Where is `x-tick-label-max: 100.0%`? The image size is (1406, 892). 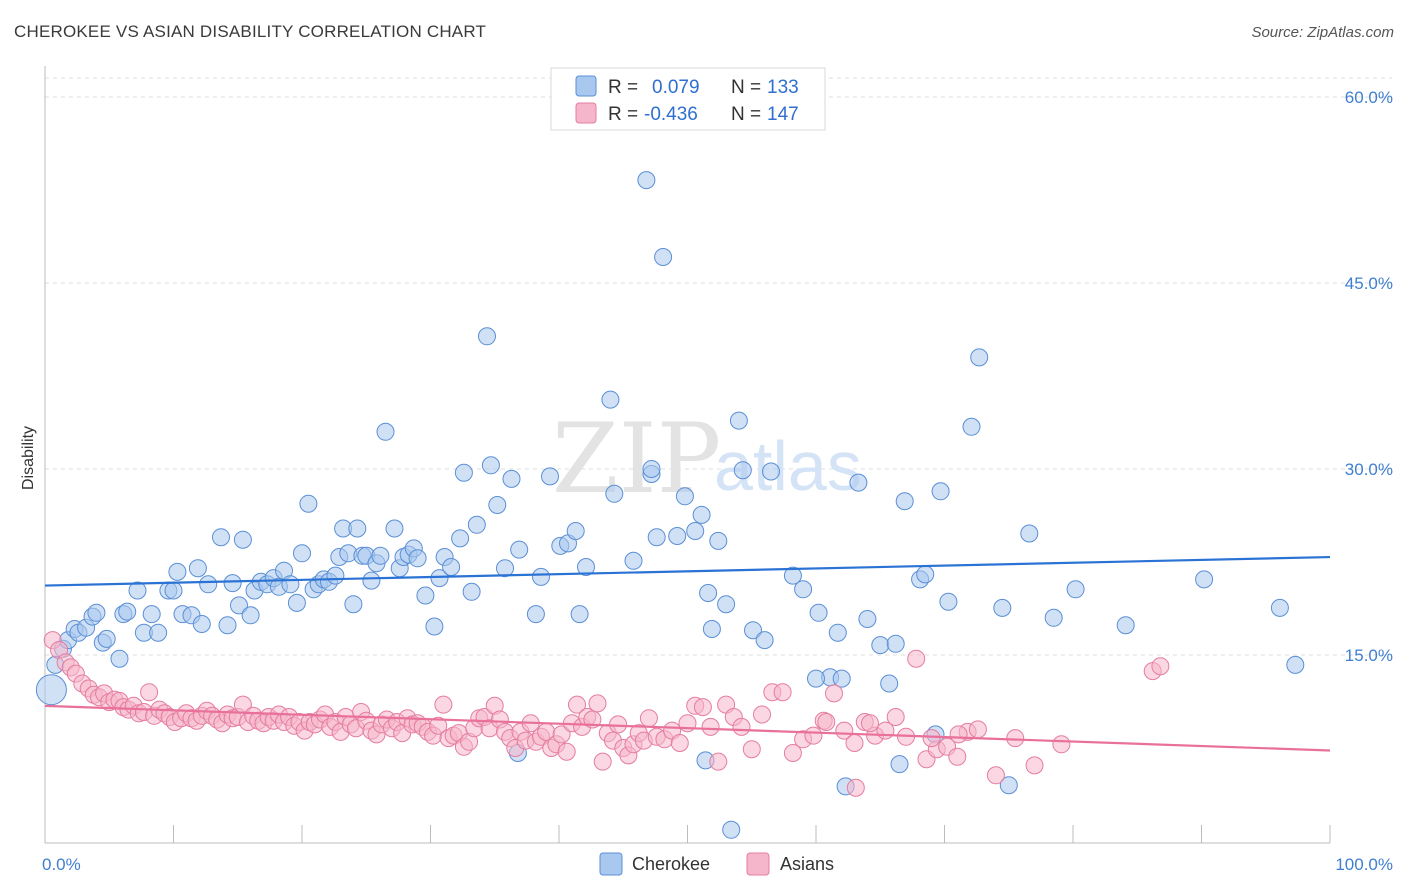
x-tick-label-max: 100.0% is located at coordinates (1364, 864).